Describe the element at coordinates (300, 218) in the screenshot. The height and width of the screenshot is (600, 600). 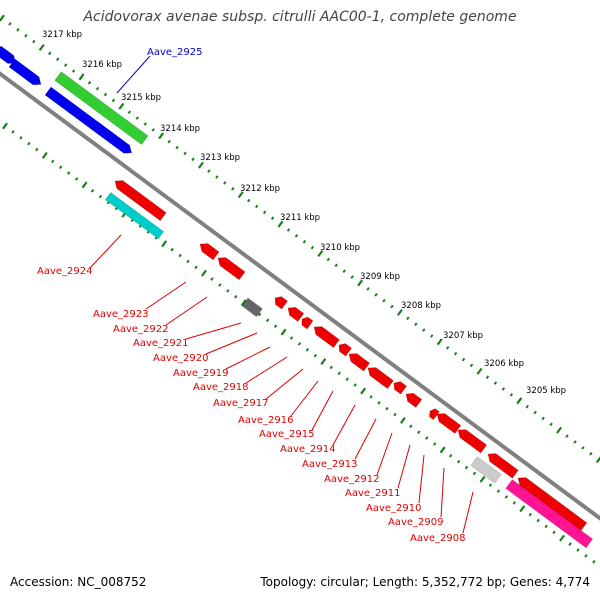
I see `tick-label: 3211 kbp` at that location.